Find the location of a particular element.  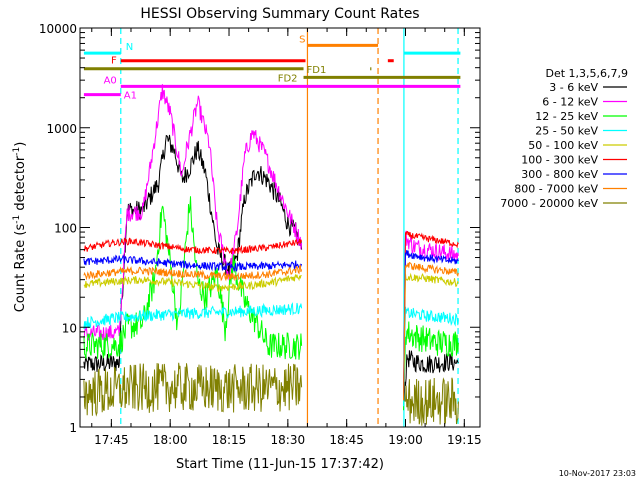

x-tick-label-2: 18:15 is located at coordinates (229, 440).